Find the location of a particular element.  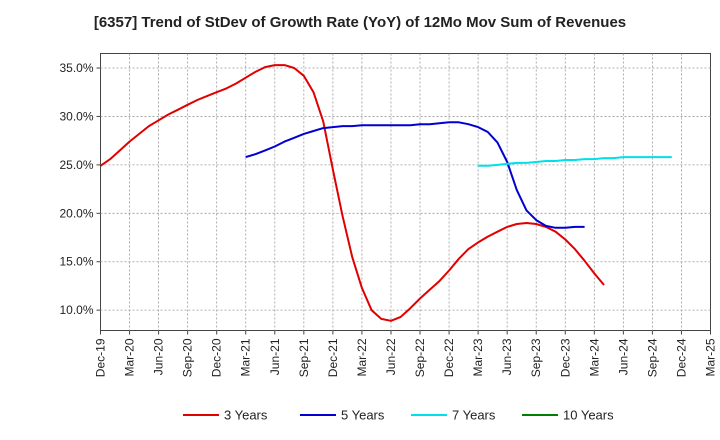

x-tick-label: Dec-20 is located at coordinates (217, 357).